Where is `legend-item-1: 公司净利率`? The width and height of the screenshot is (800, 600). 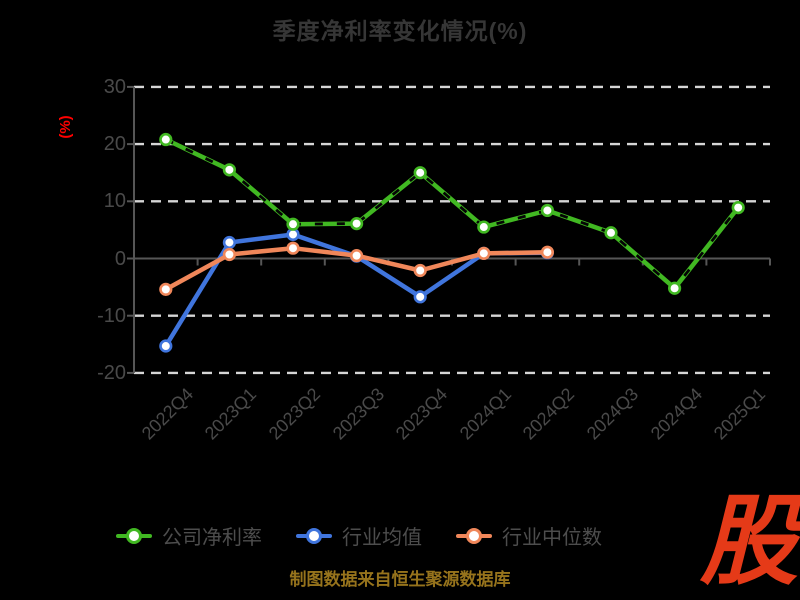
legend-item-1: 公司净利率 is located at coordinates (189, 535).